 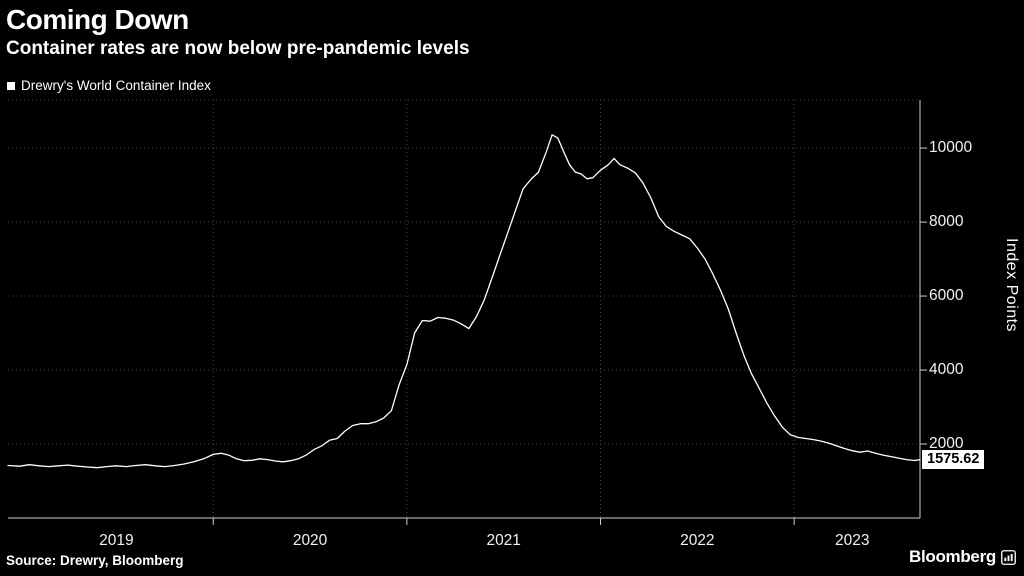 What do you see at coordinates (1011, 285) in the screenshot?
I see `y-axis-title: Index Points` at bounding box center [1011, 285].